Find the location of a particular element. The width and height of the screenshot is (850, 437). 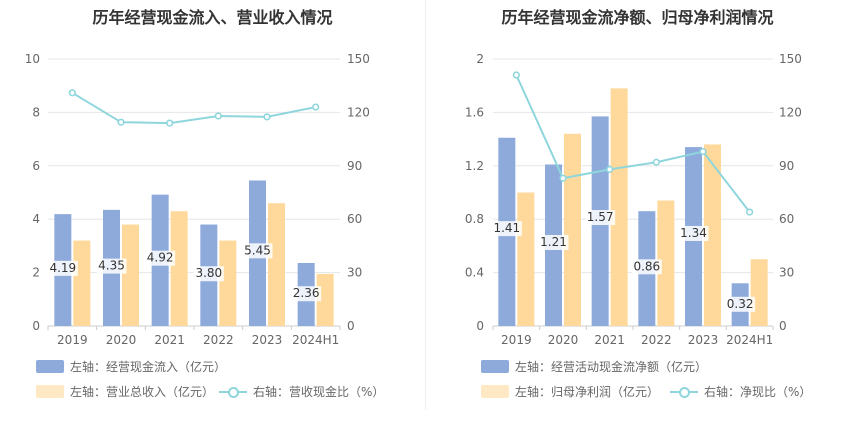

data-label: 5.45 is located at coordinates (257, 250).